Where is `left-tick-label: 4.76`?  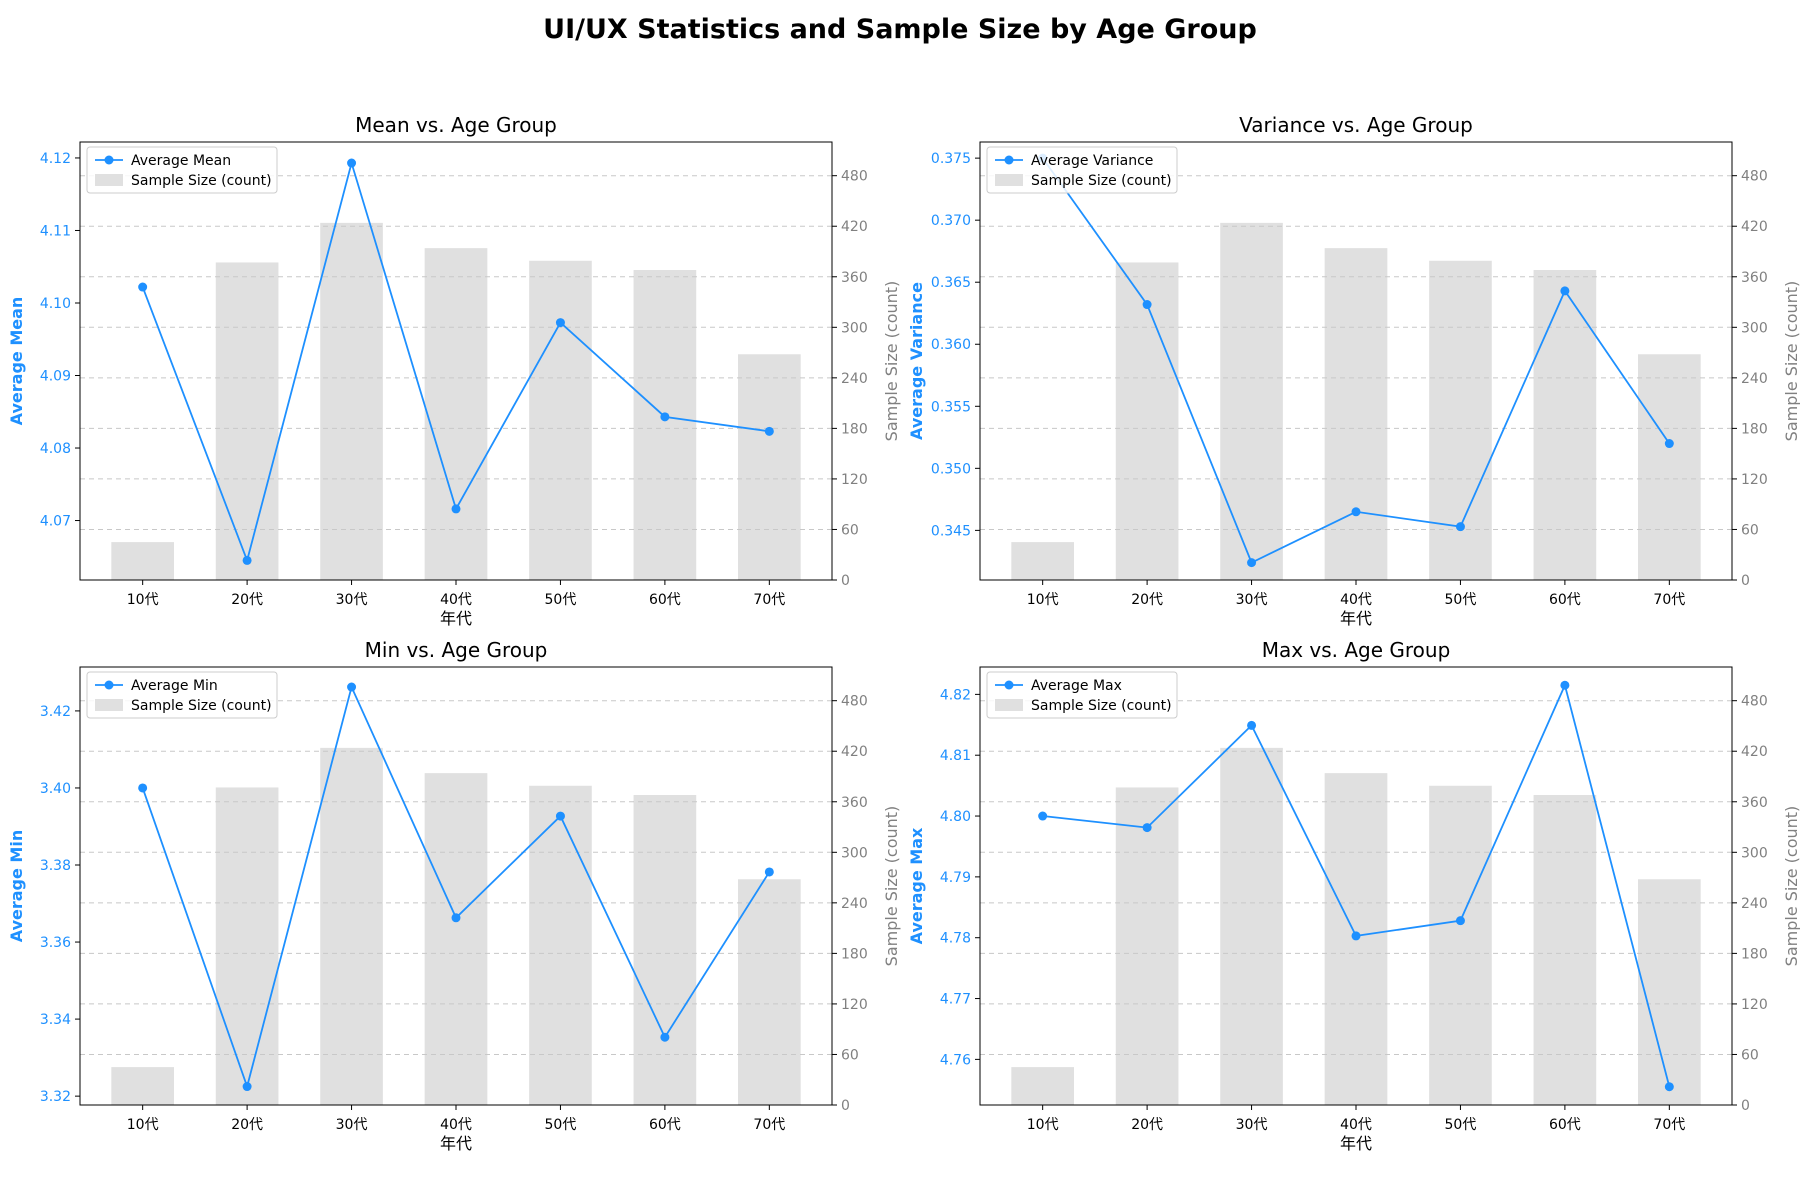 left-tick-label: 4.76 is located at coordinates (955, 1060).